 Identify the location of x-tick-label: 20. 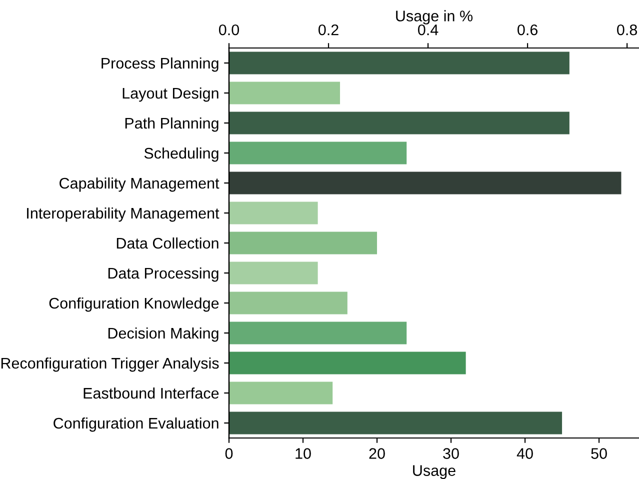
(377, 453).